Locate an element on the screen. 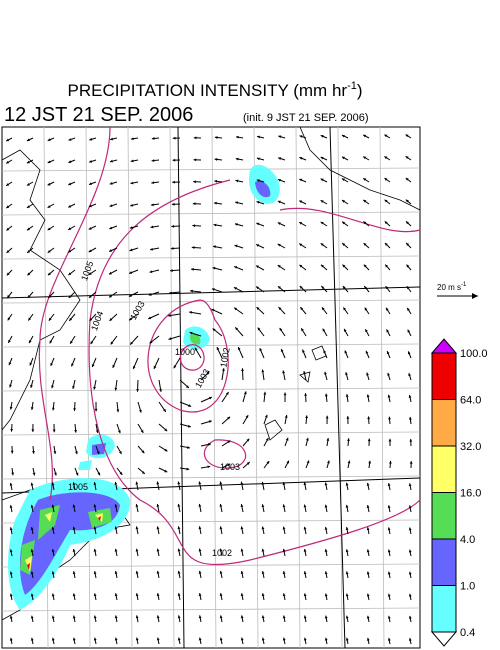  isobar-label: 1002 is located at coordinates (224, 357).